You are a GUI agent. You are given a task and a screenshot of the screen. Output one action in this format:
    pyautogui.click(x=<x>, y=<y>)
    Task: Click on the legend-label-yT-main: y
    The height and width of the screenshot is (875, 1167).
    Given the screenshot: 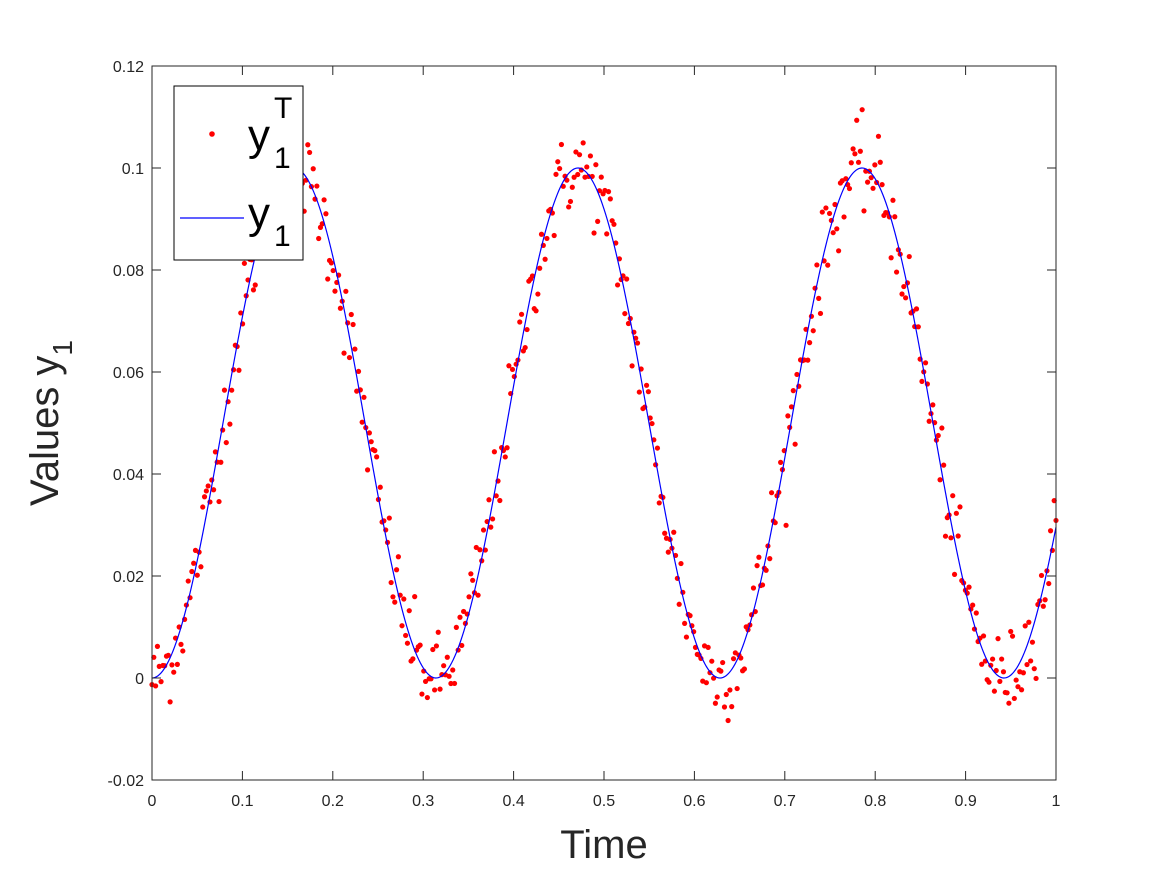 What is the action you would take?
    pyautogui.click(x=259, y=135)
    